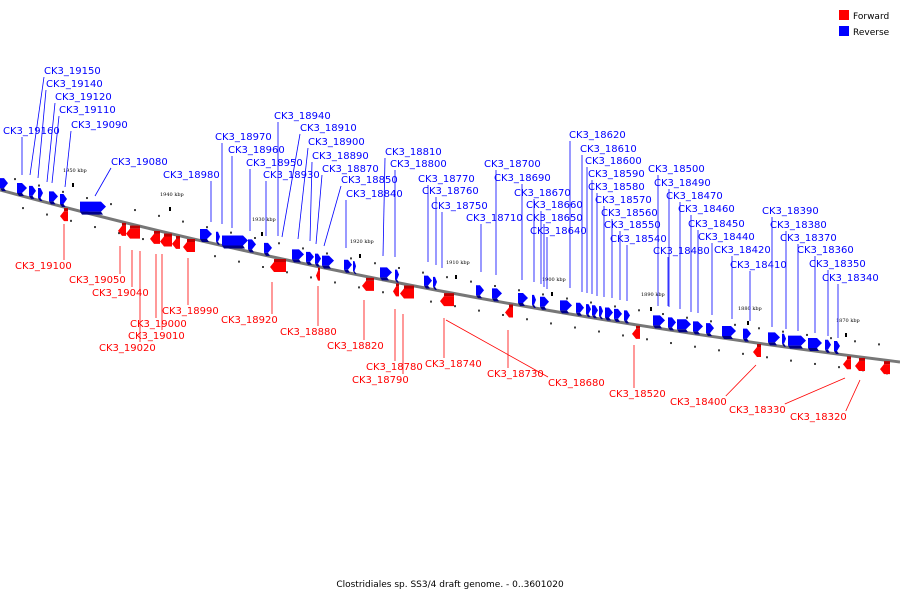 This screenshot has width=900, height=600. What do you see at coordinates (87, 110) in the screenshot?
I see `reverse-gene-label: CK3_19110` at bounding box center [87, 110].